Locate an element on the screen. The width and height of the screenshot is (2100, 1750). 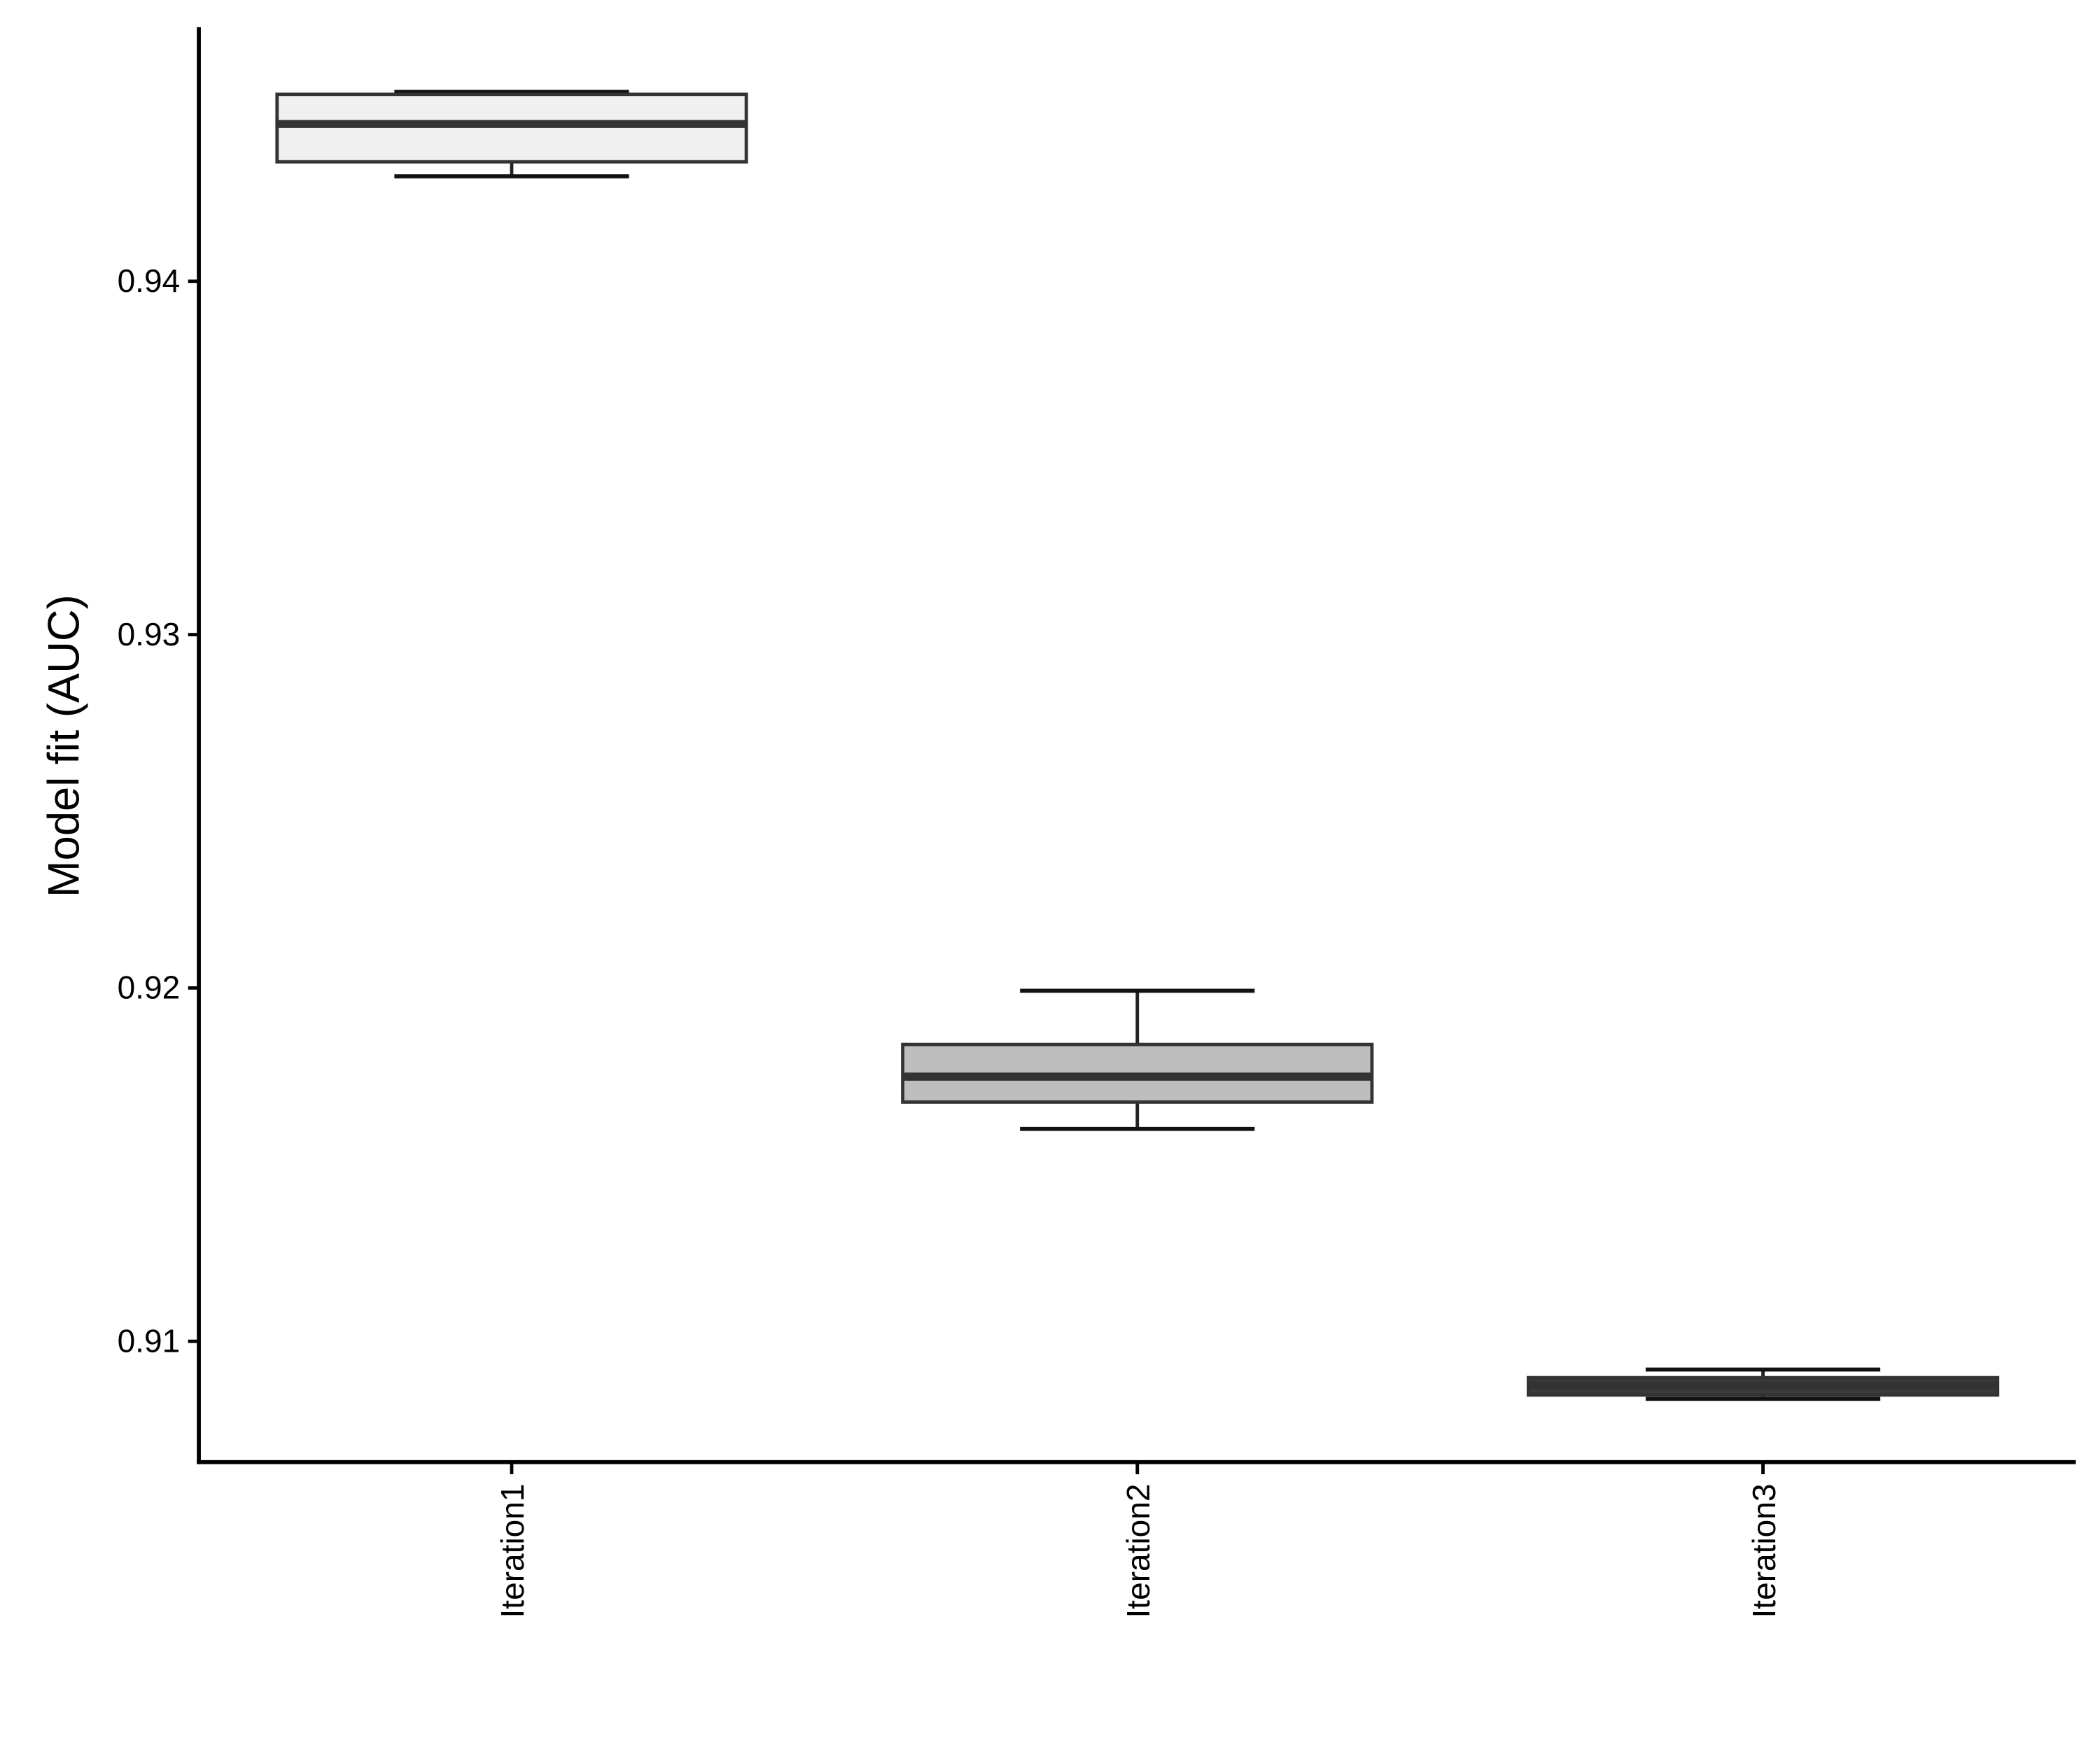
x-tick-label: Iteration1 is located at coordinates (512, 1550).